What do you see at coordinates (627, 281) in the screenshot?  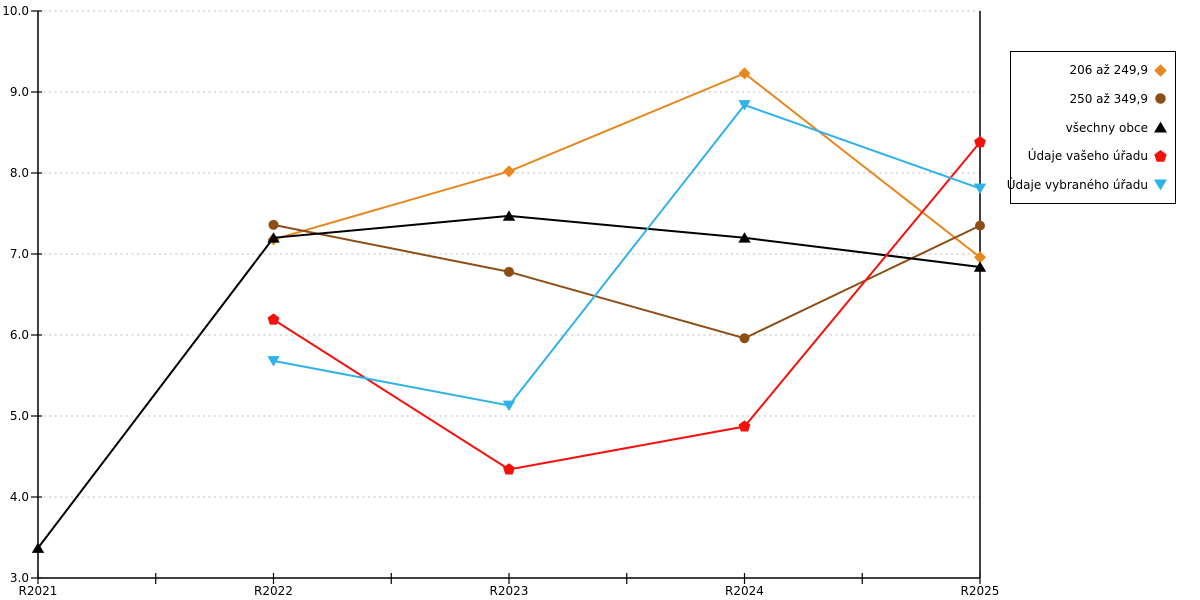 I see `series-line` at bounding box center [627, 281].